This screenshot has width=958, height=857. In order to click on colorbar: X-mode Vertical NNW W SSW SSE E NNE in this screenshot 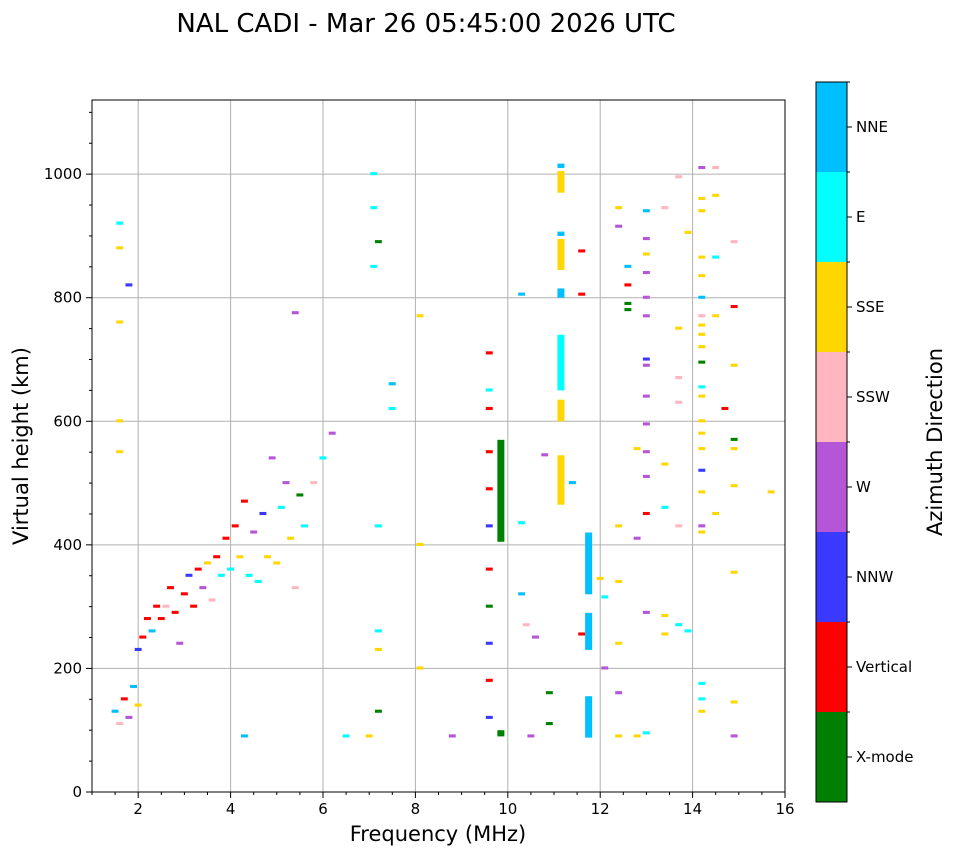, I will do `click(864, 442)`.